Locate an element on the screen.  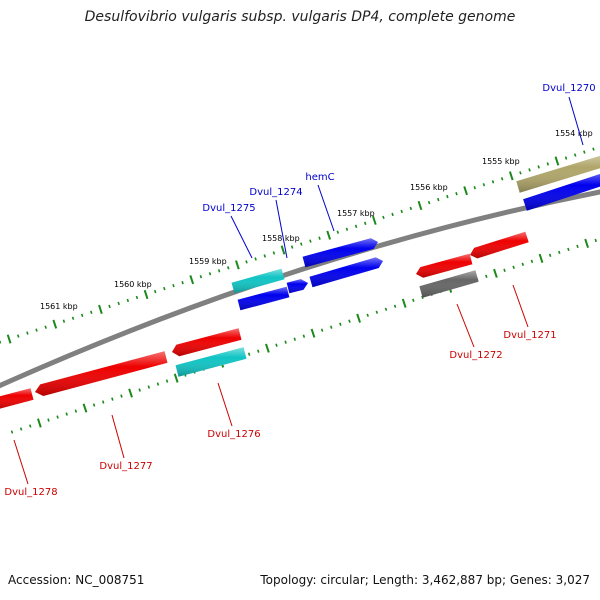
gene-label-Dvul_1271: Dvul_1271 is located at coordinates (529, 335).